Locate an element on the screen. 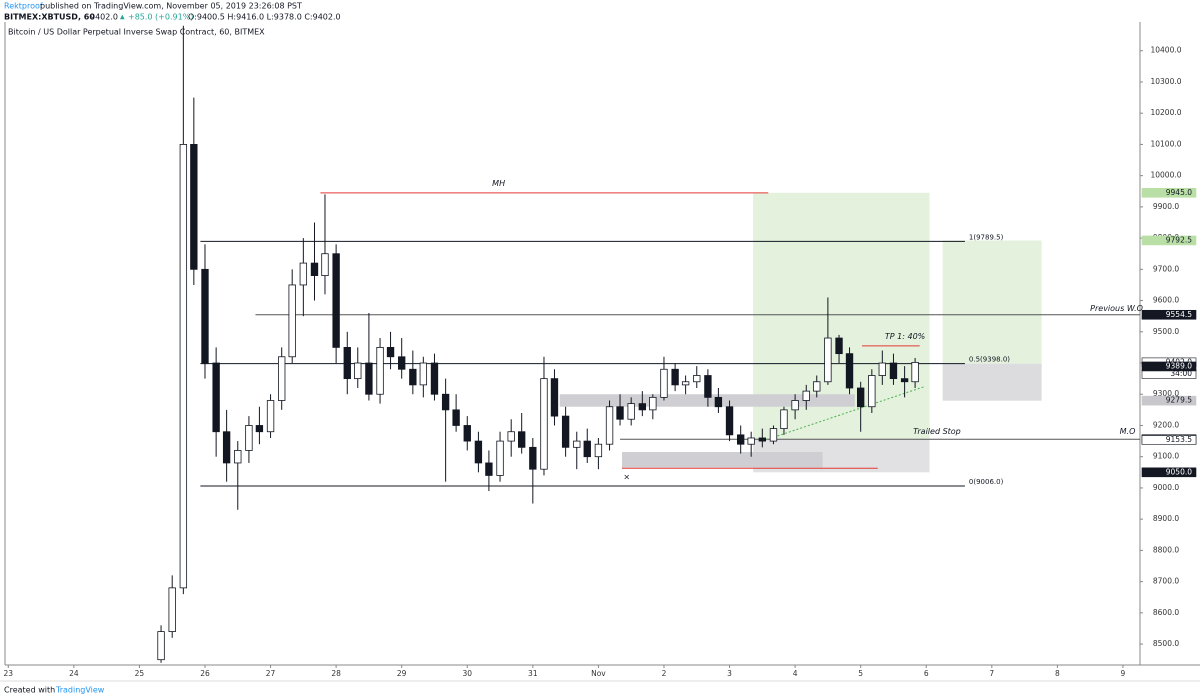 This screenshot has width=1200, height=700. change: +85.0 (+0.91%) is located at coordinates (160, 17).